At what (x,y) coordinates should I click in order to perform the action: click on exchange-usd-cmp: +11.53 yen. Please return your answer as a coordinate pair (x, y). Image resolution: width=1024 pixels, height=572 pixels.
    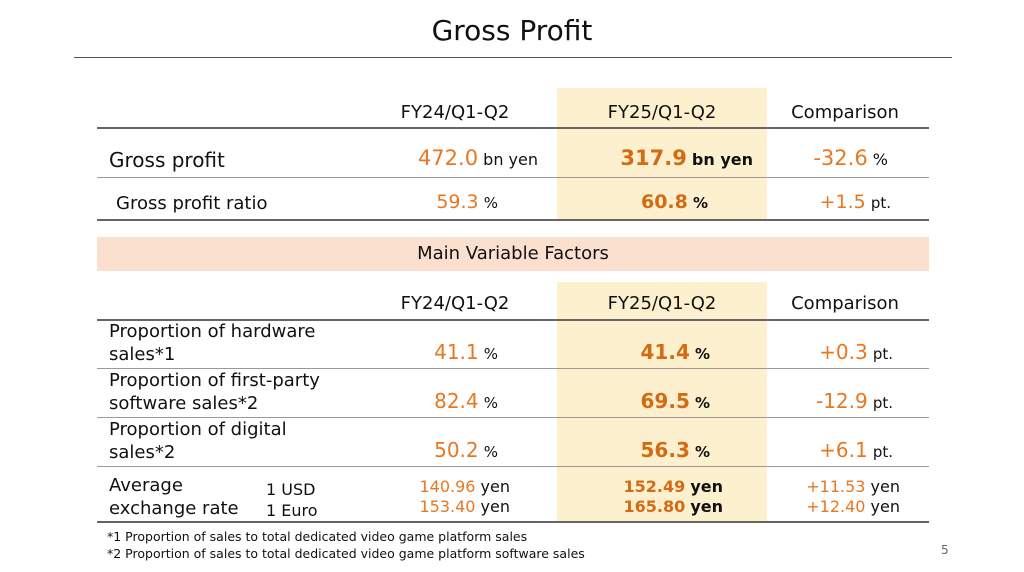
    Looking at the image, I should click on (853, 486).